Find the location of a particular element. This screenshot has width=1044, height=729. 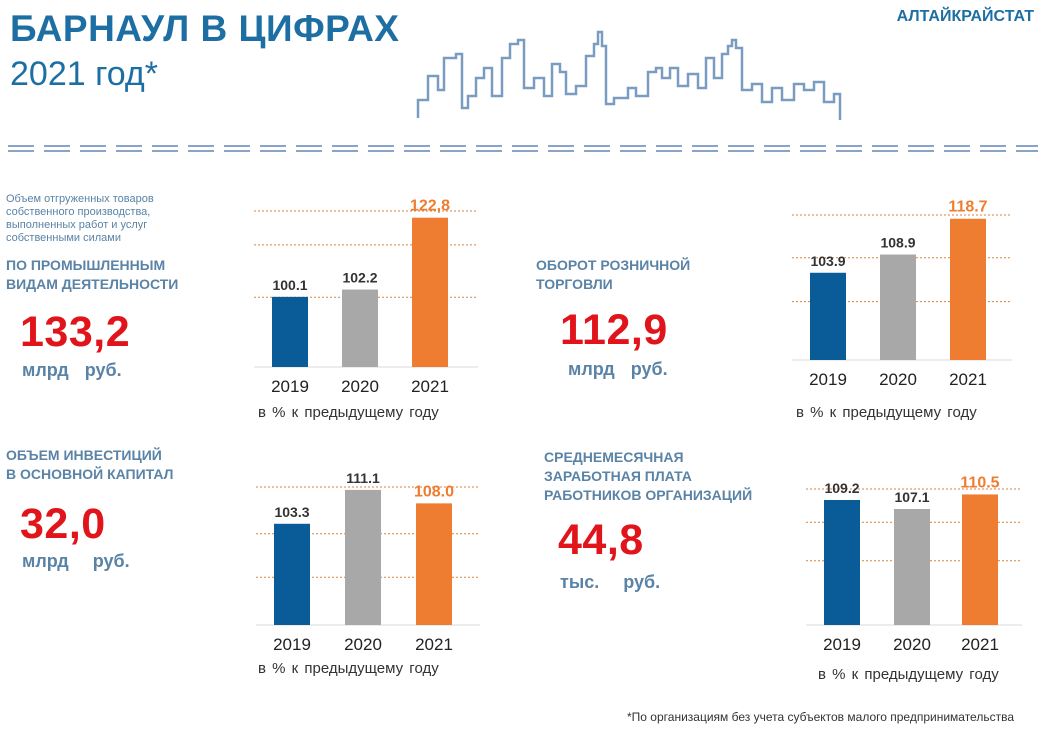

industry-bar-2020 is located at coordinates (360, 328).